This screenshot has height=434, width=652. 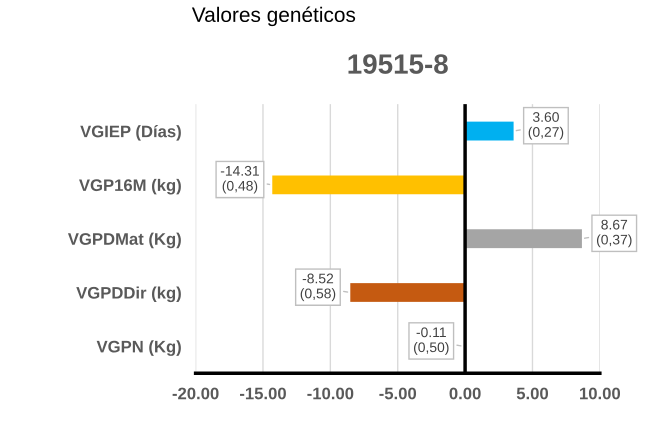 What do you see at coordinates (128, 294) in the screenshot?
I see `y-tick-label: VGPDDir (kg)` at bounding box center [128, 294].